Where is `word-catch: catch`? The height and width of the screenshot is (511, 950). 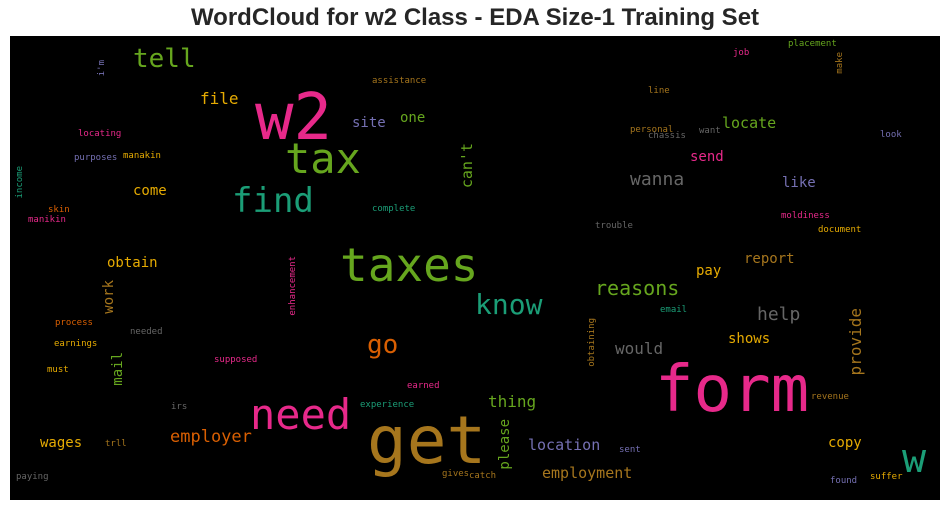 word-catch: catch is located at coordinates (483, 476).